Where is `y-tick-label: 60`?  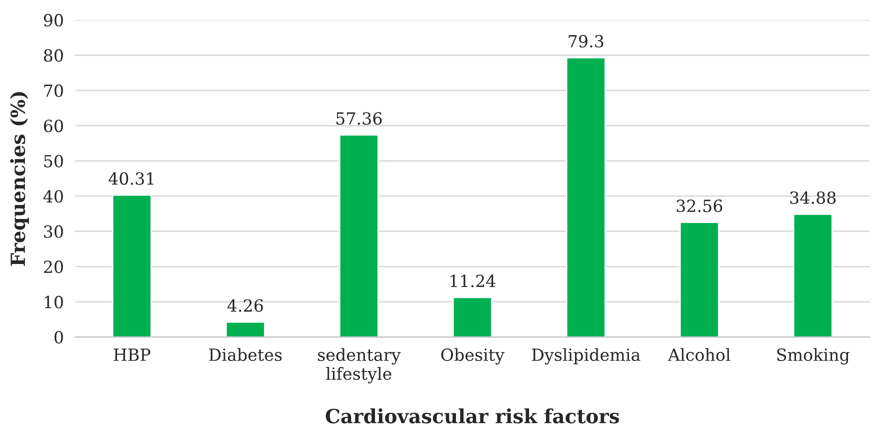
y-tick-label: 60 is located at coordinates (53, 126).